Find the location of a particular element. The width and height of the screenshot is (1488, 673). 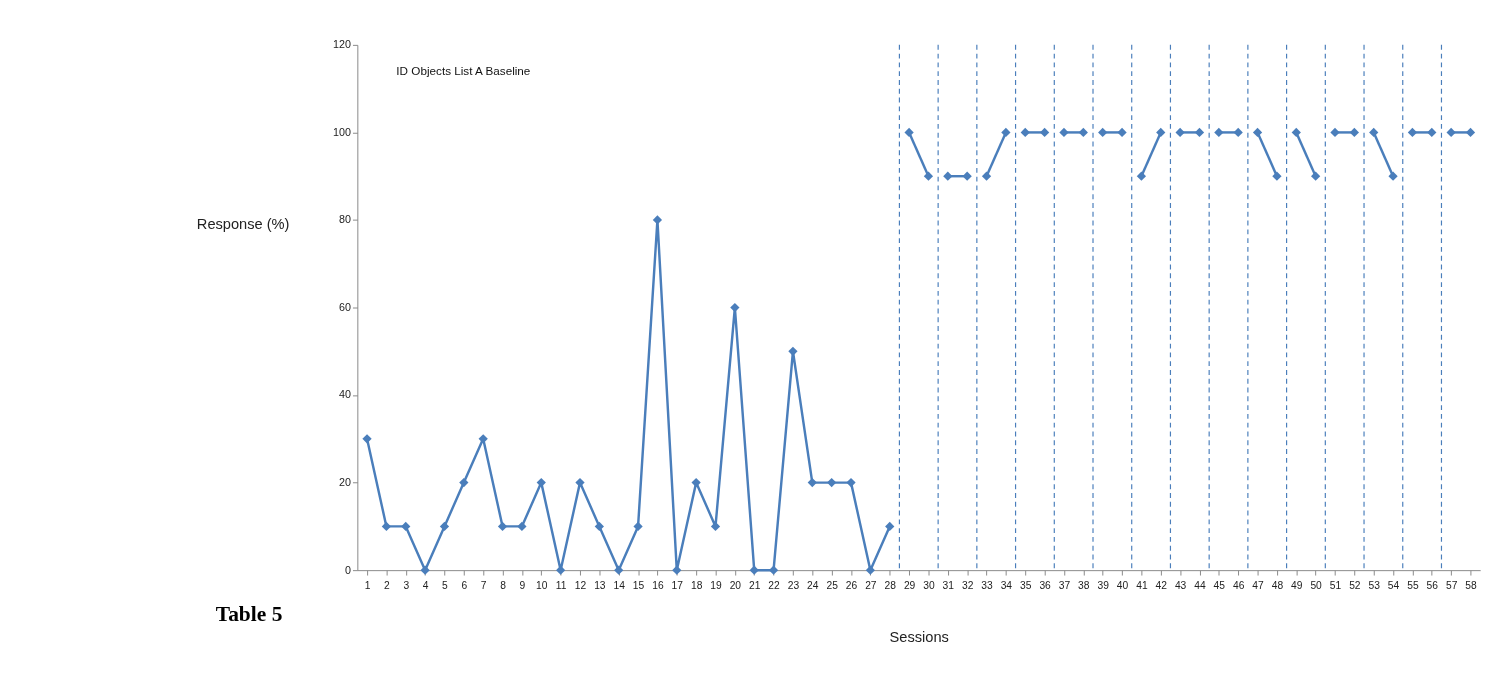

x-tick-label: 53 is located at coordinates (1374, 586).